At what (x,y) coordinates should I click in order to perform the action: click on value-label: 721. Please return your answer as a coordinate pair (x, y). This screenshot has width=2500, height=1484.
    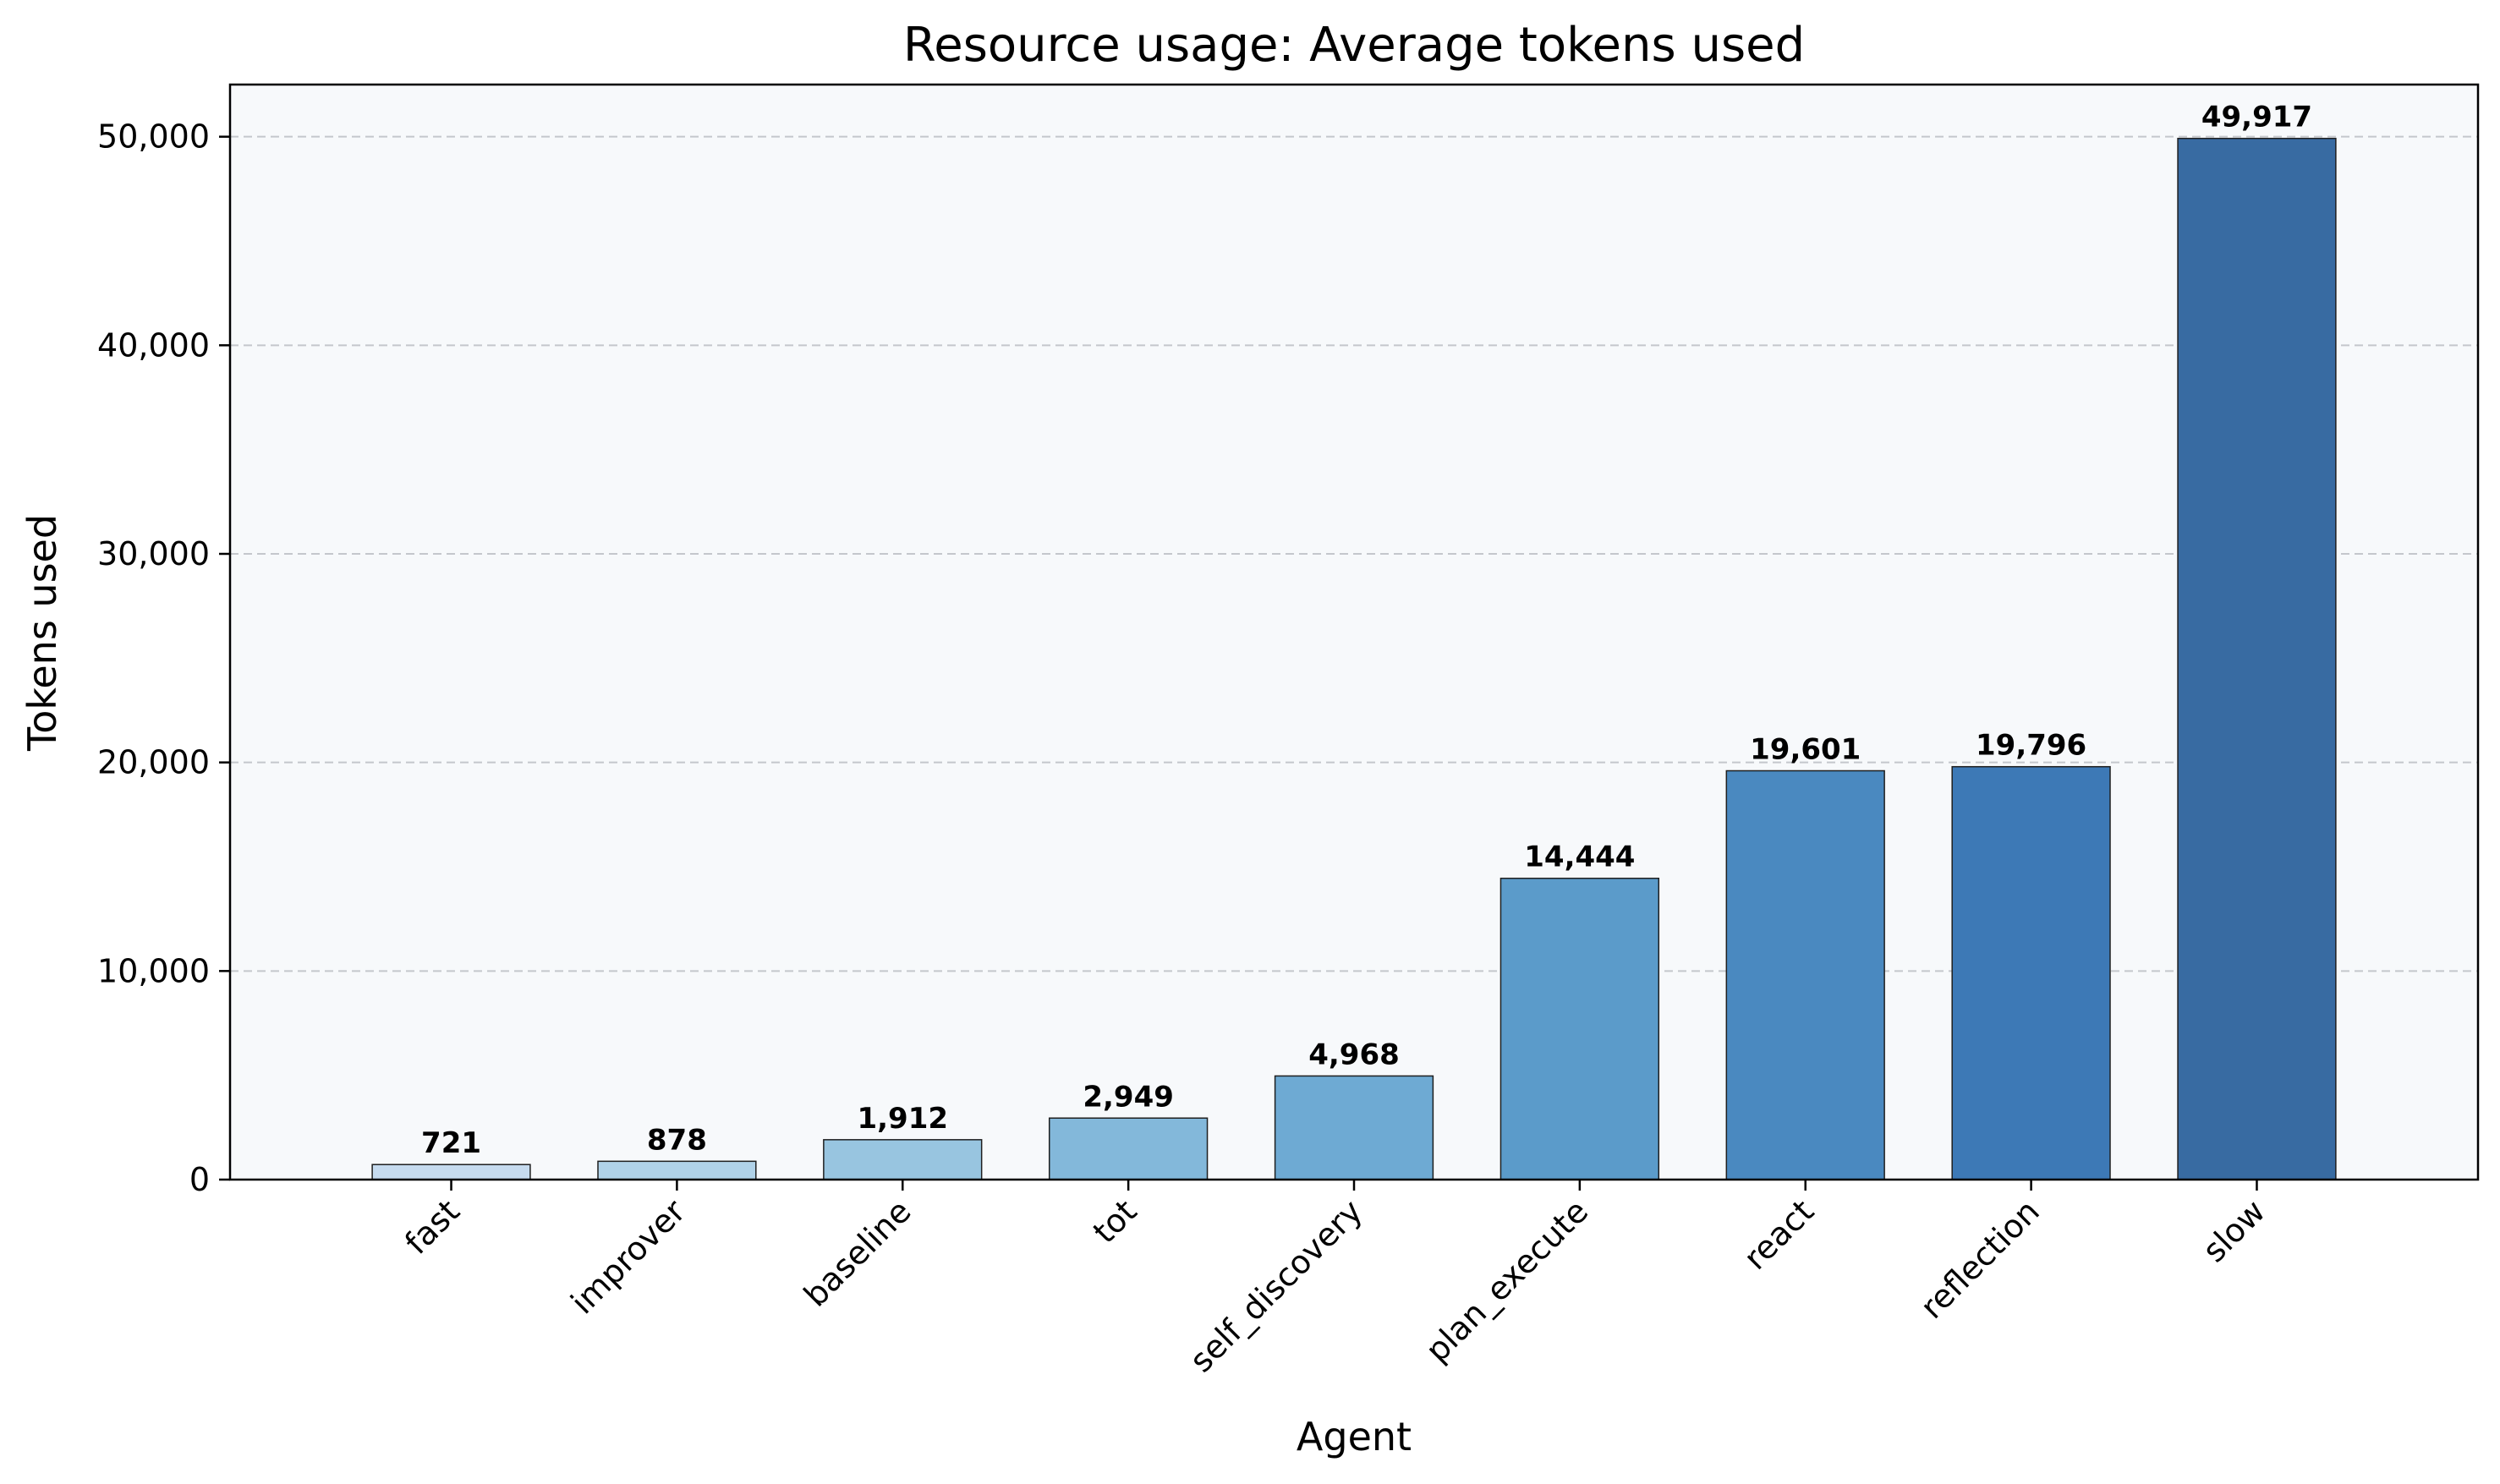
    Looking at the image, I should click on (451, 1143).